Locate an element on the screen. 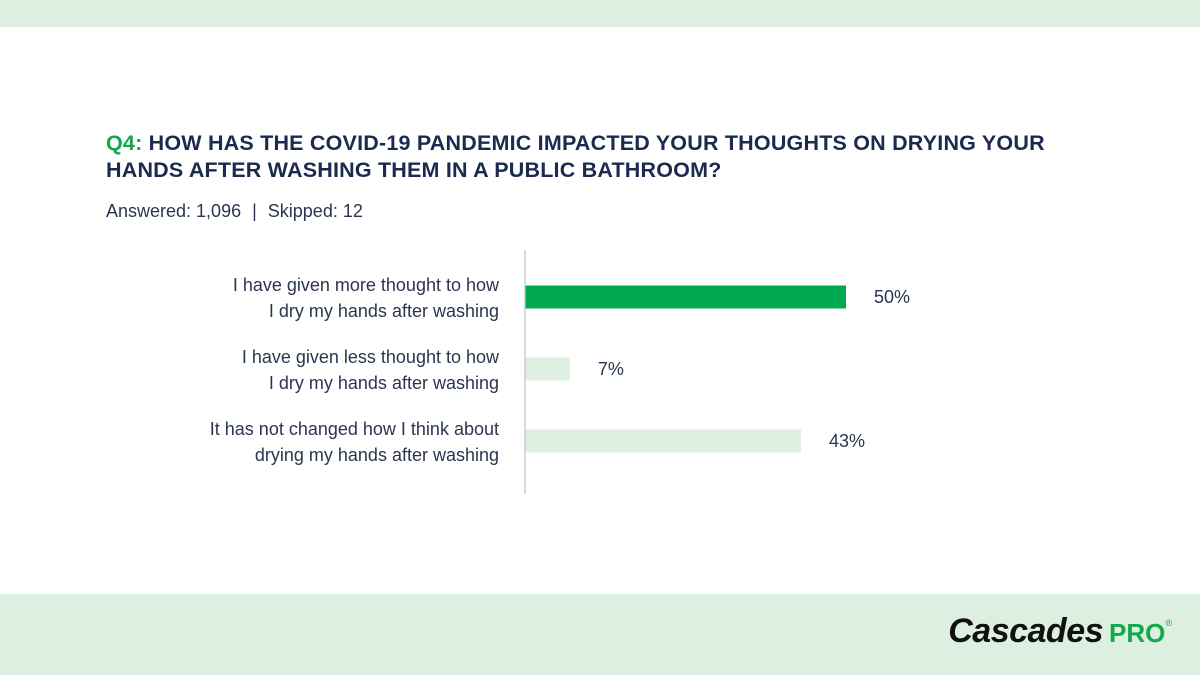 The width and height of the screenshot is (1200, 675). response-stats: Answered: 1,096 | Skipped: 12 is located at coordinates (234, 211).